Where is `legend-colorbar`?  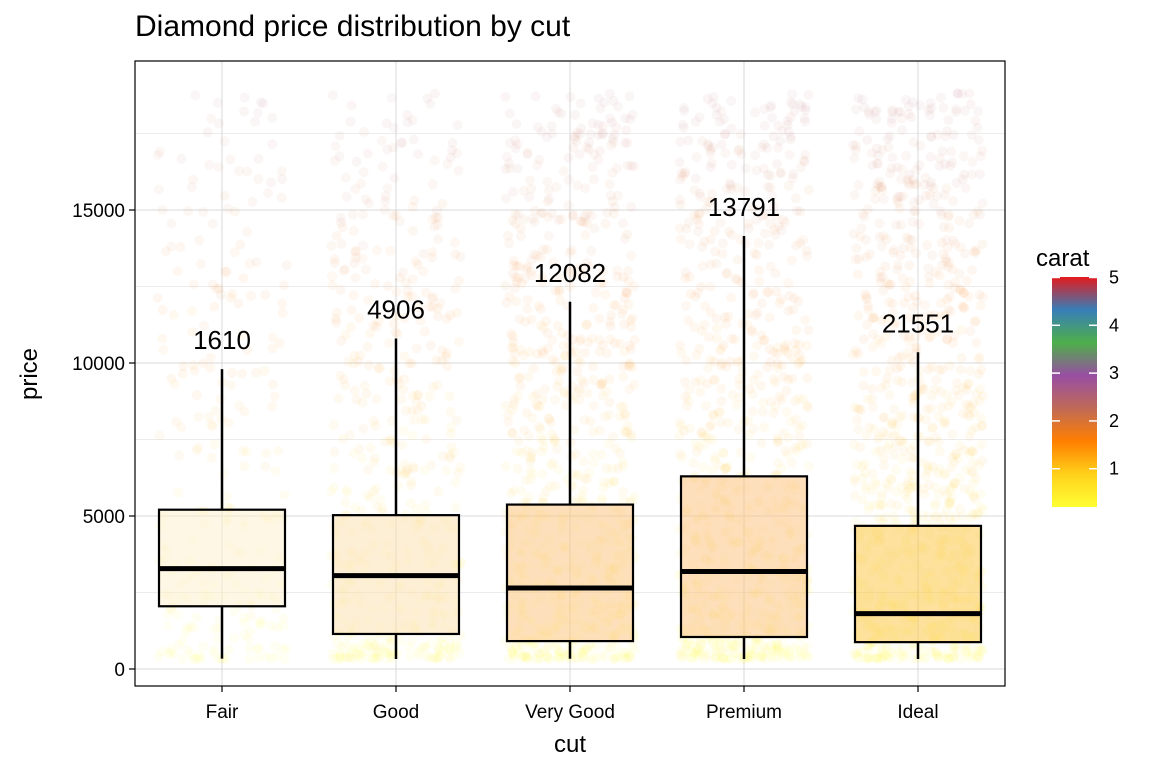
legend-colorbar is located at coordinates (1074, 392).